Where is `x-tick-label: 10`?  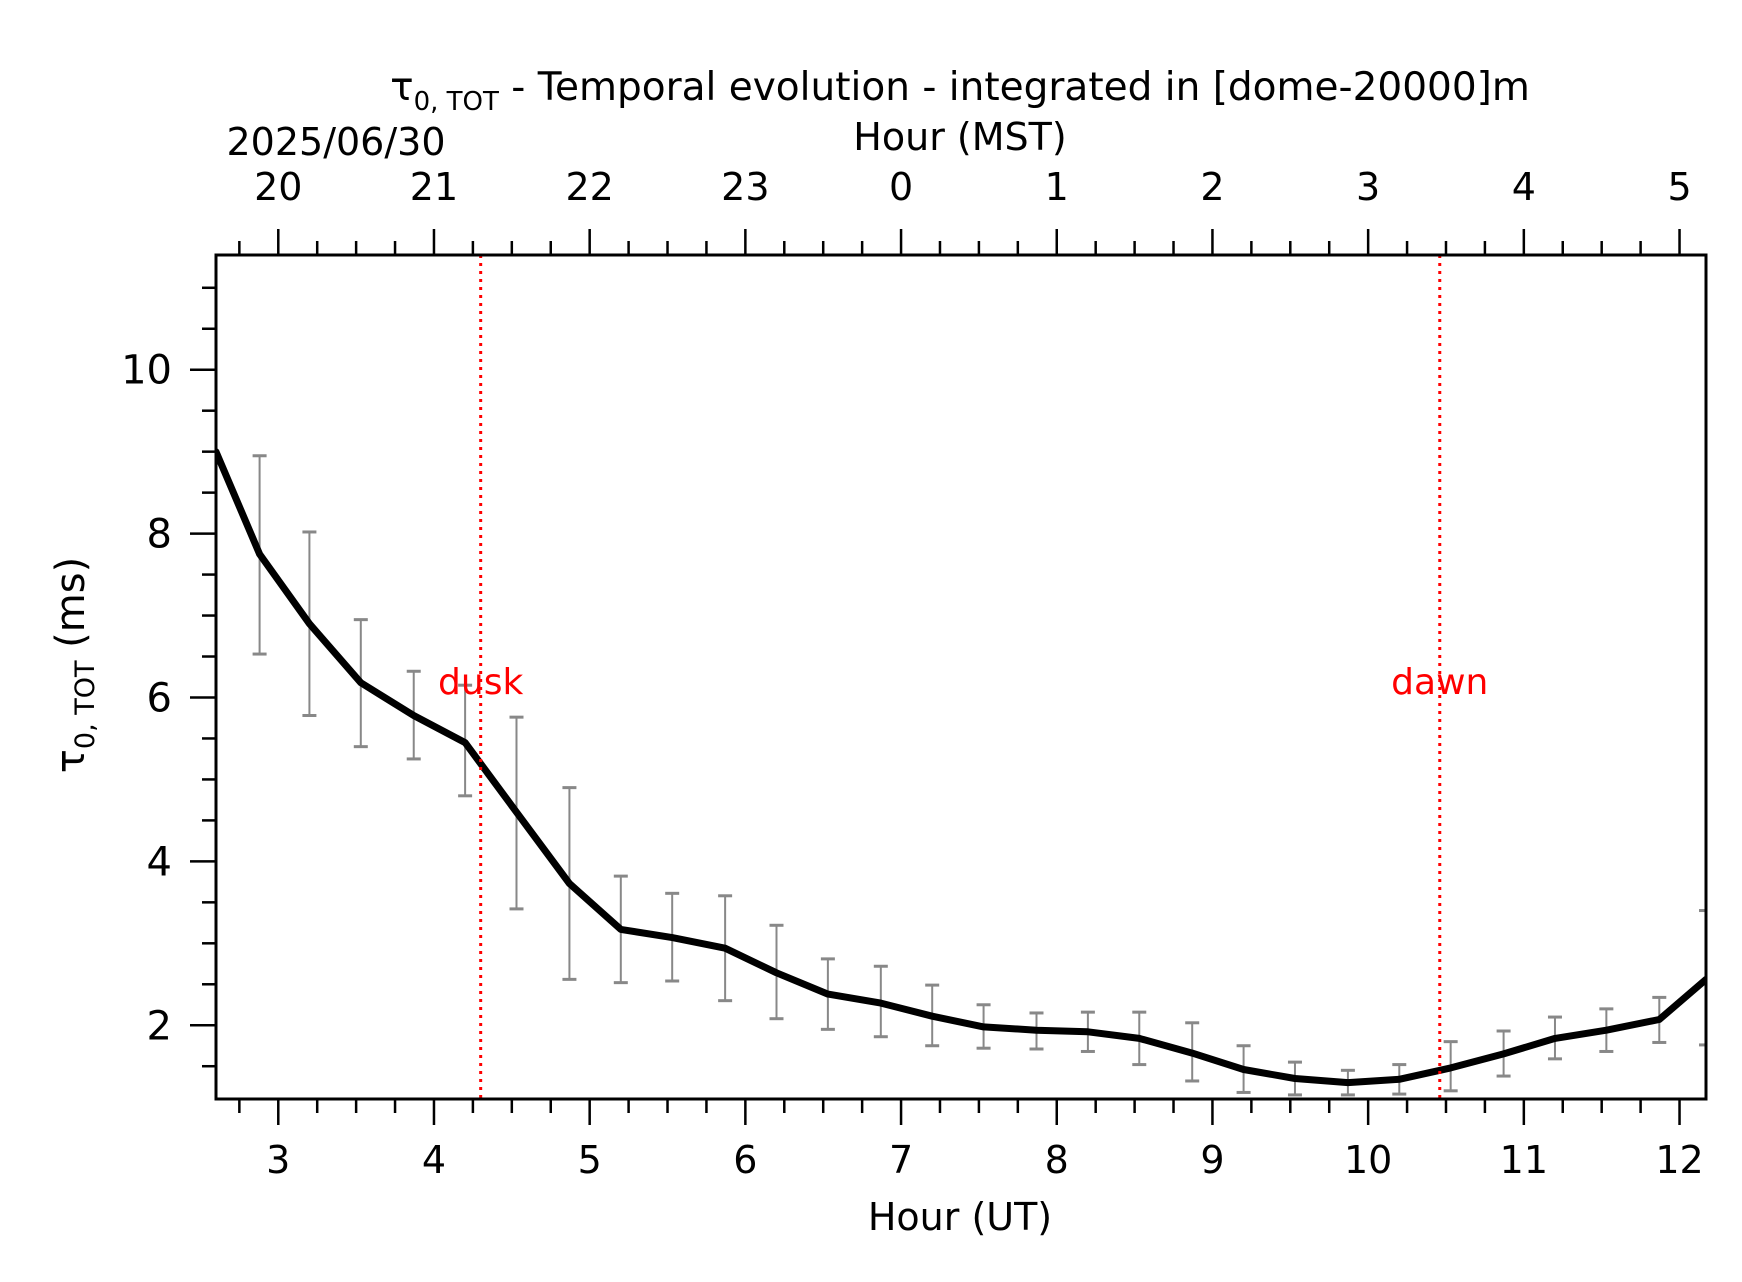 x-tick-label: 10 is located at coordinates (1368, 1160).